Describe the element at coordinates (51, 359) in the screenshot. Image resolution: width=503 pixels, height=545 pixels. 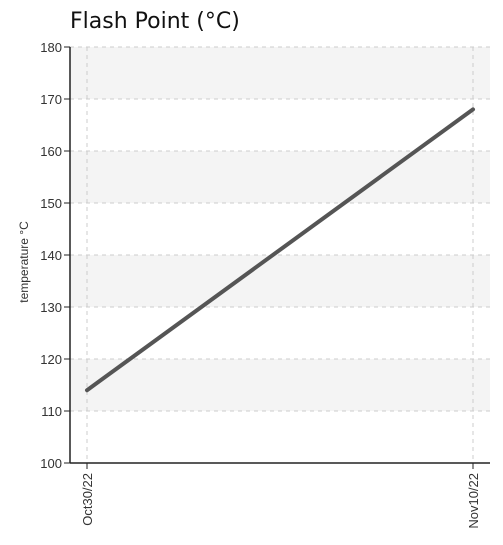
I see `y-tick-label: 120` at that location.